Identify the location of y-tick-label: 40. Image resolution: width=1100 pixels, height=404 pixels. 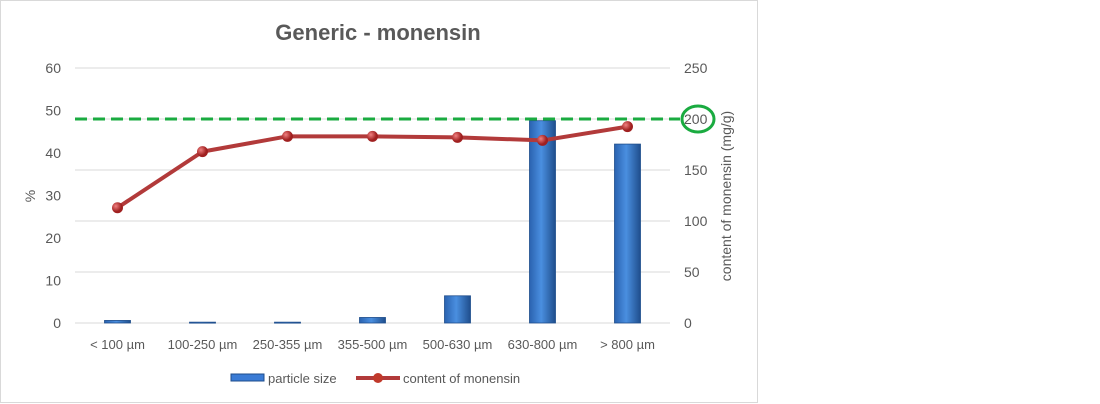
(53, 153).